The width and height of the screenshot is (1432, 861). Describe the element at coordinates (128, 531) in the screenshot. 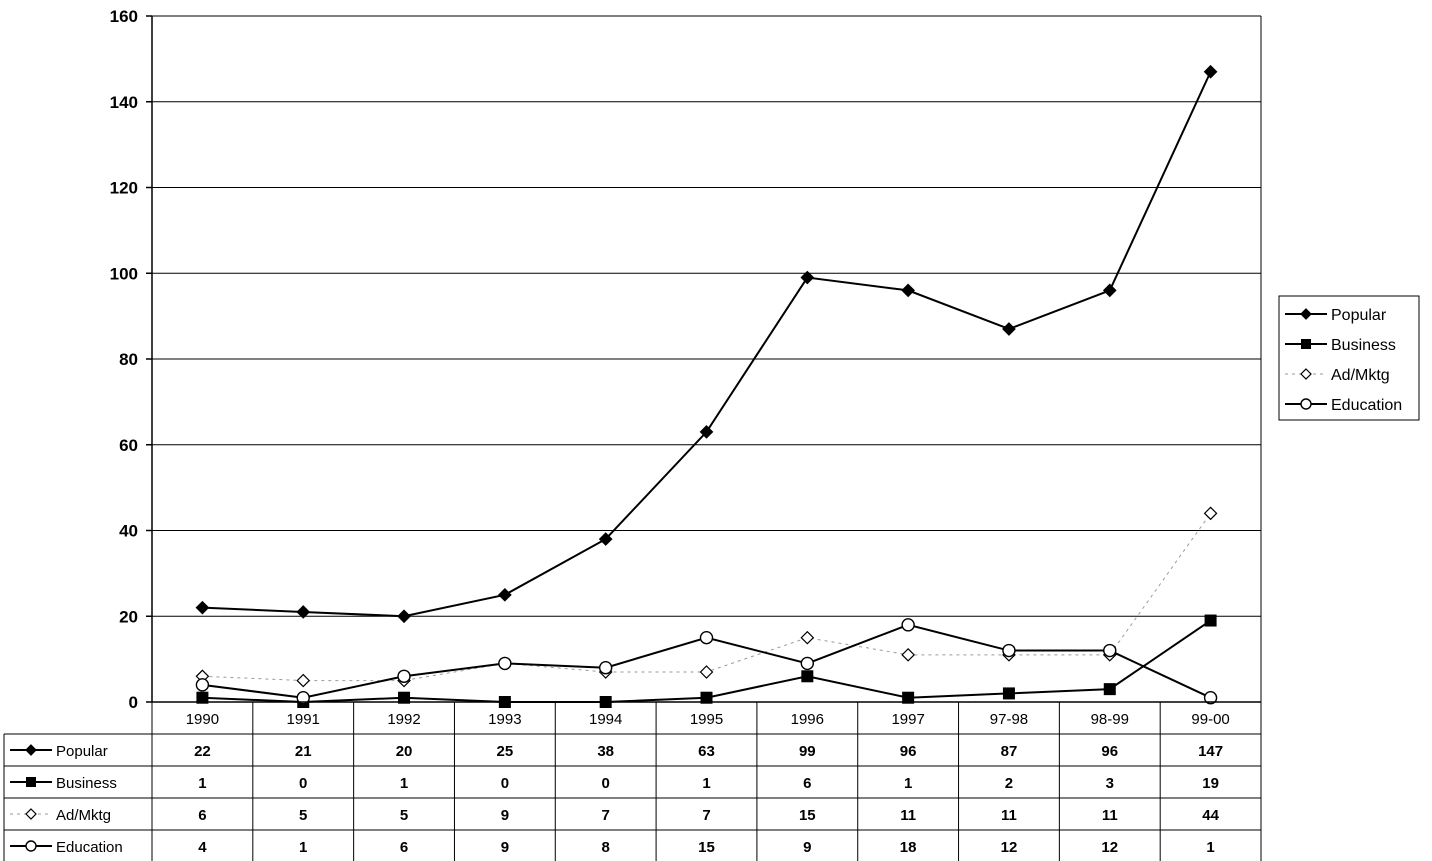

I see `y-tick-label: 40` at that location.